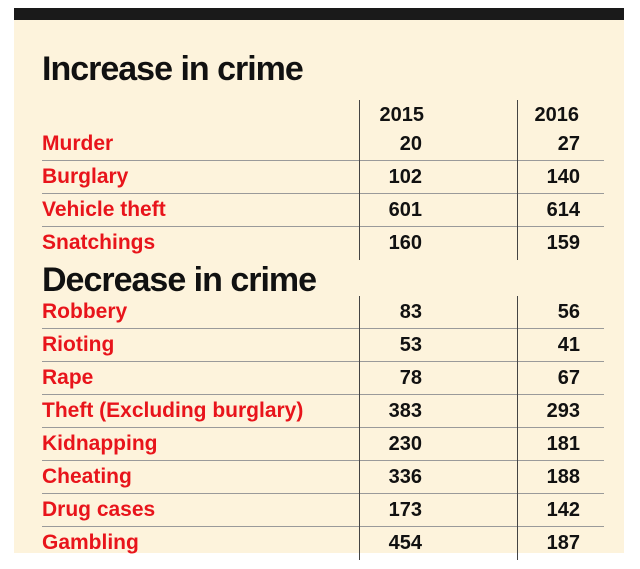  What do you see at coordinates (563, 477) in the screenshot?
I see `value-2016: 188` at bounding box center [563, 477].